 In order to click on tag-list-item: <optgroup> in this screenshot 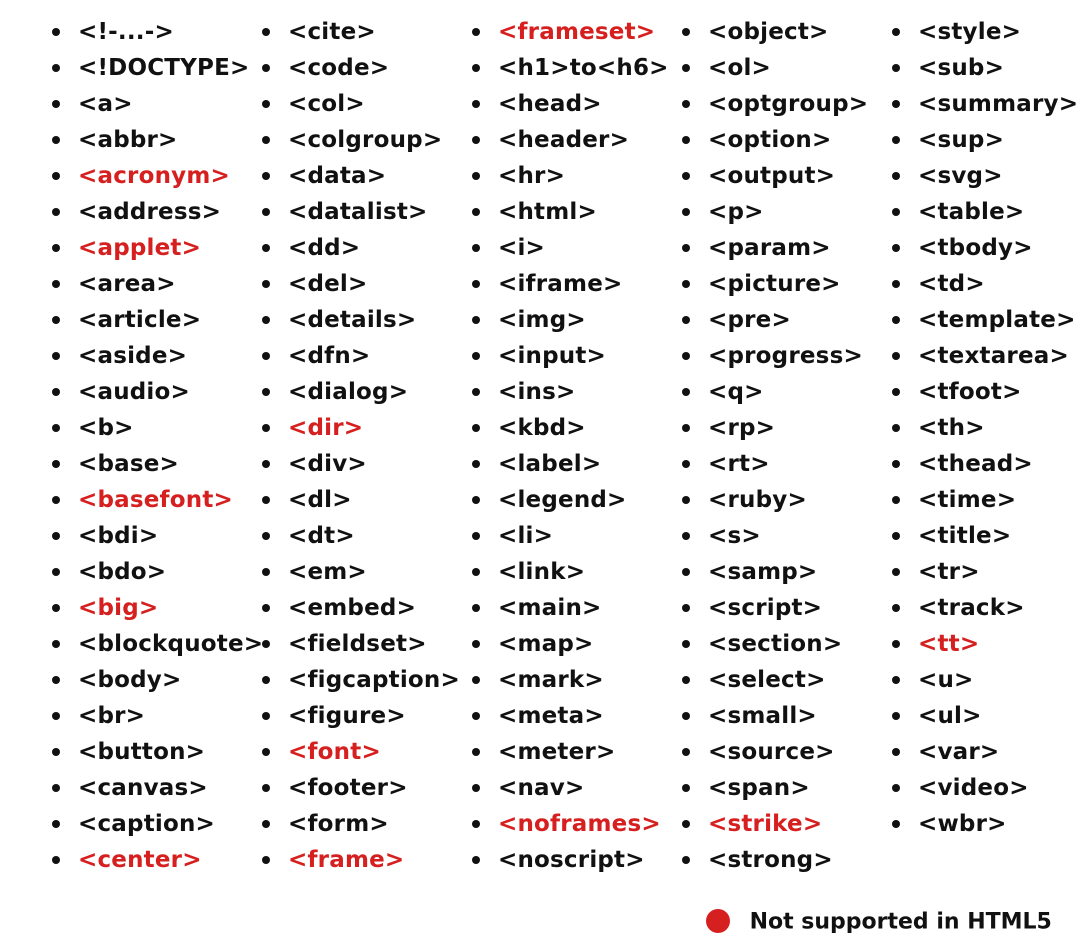, I will do `click(775, 104)`.